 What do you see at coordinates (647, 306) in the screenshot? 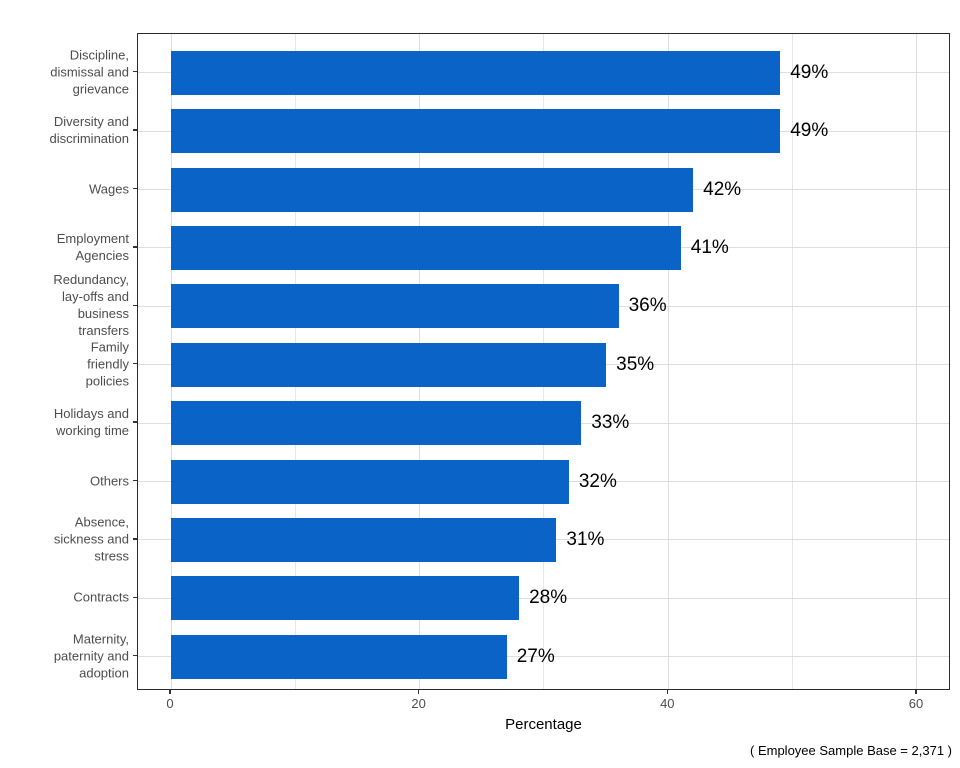
I see `bar-value-label: 36%` at bounding box center [647, 306].